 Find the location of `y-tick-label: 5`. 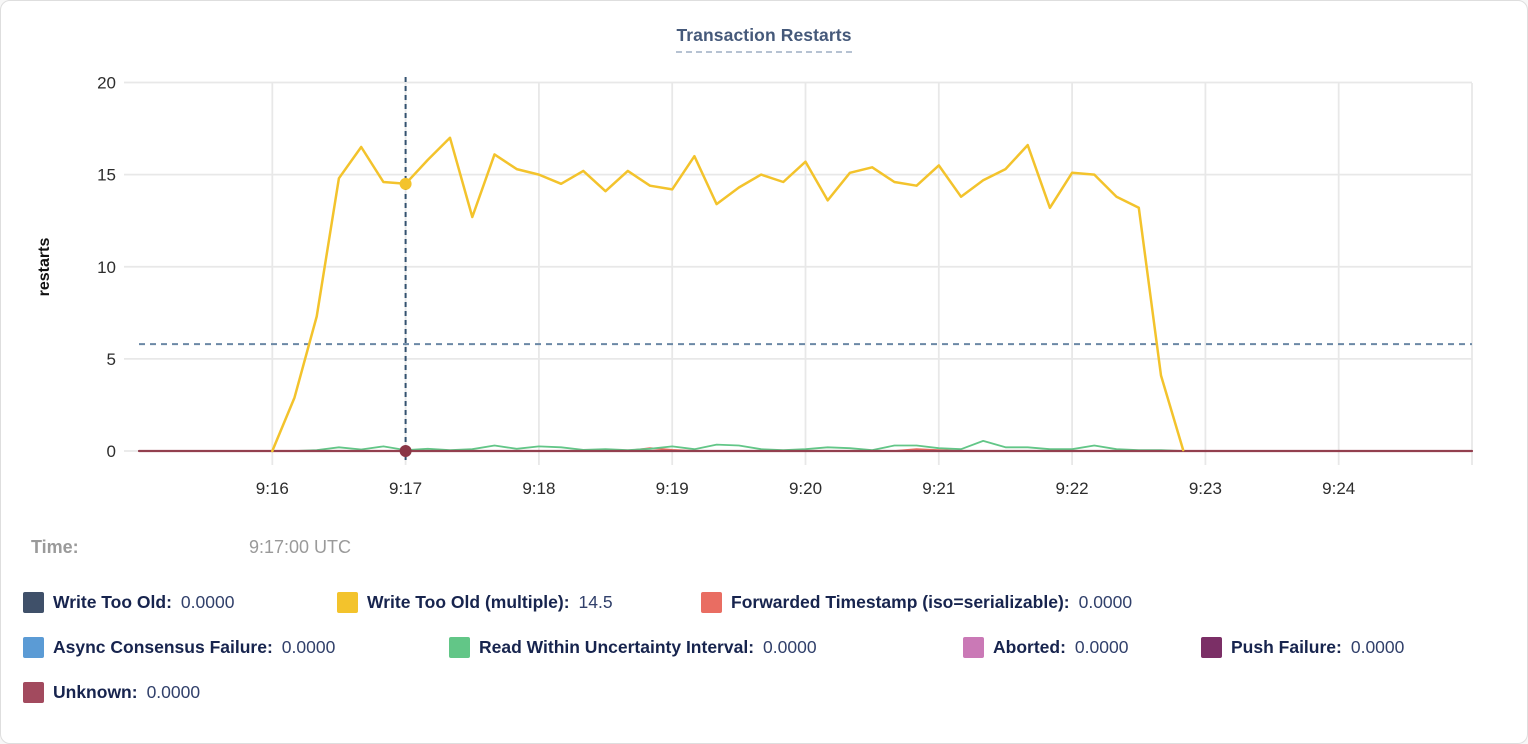

y-tick-label: 5 is located at coordinates (111, 359).